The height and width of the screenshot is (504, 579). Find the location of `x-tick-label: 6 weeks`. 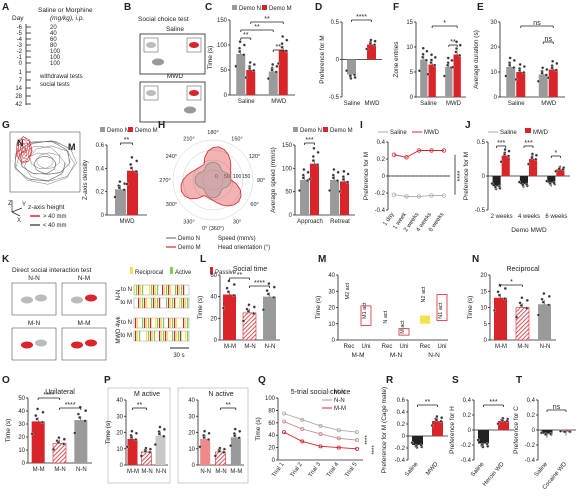

x-tick-label: 6 weeks is located at coordinates (556, 217).